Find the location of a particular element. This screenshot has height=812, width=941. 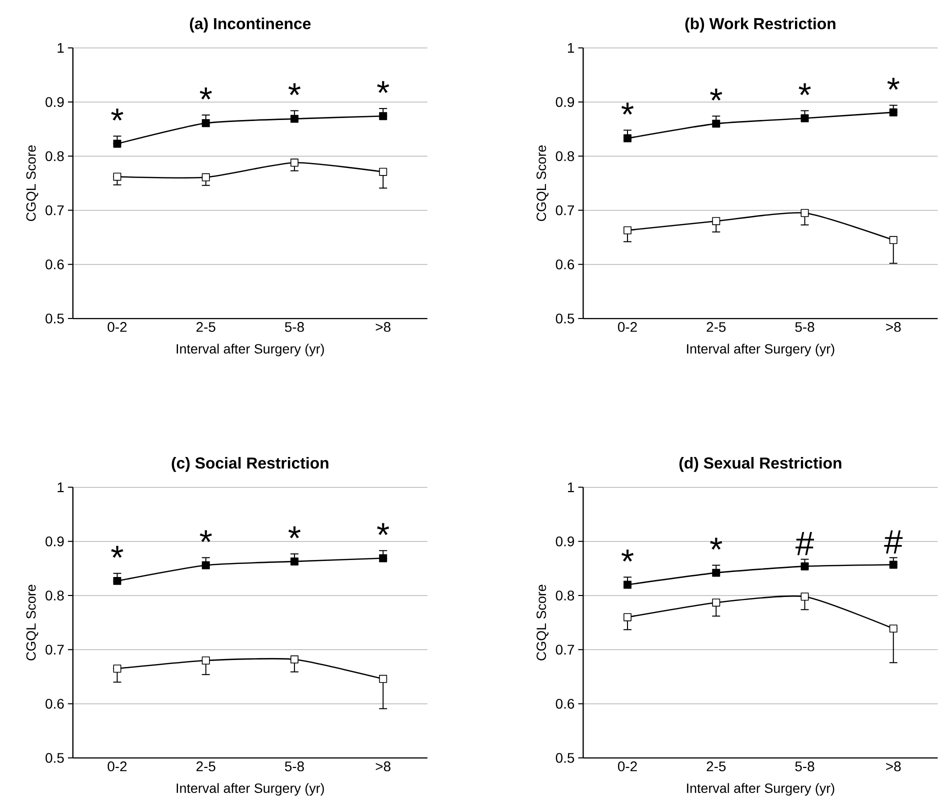

chart-title: (d) Sexual Restriction is located at coordinates (760, 464).